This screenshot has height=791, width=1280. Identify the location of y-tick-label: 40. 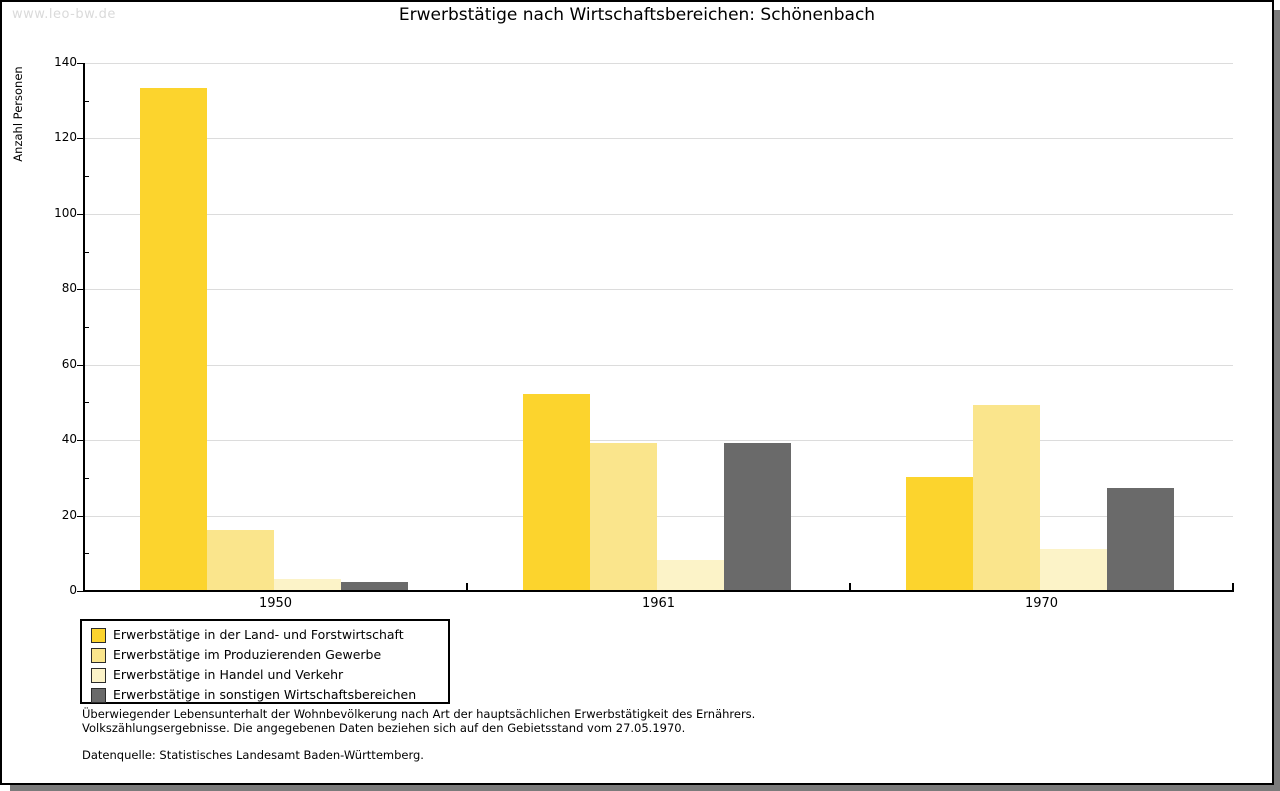
(69, 439).